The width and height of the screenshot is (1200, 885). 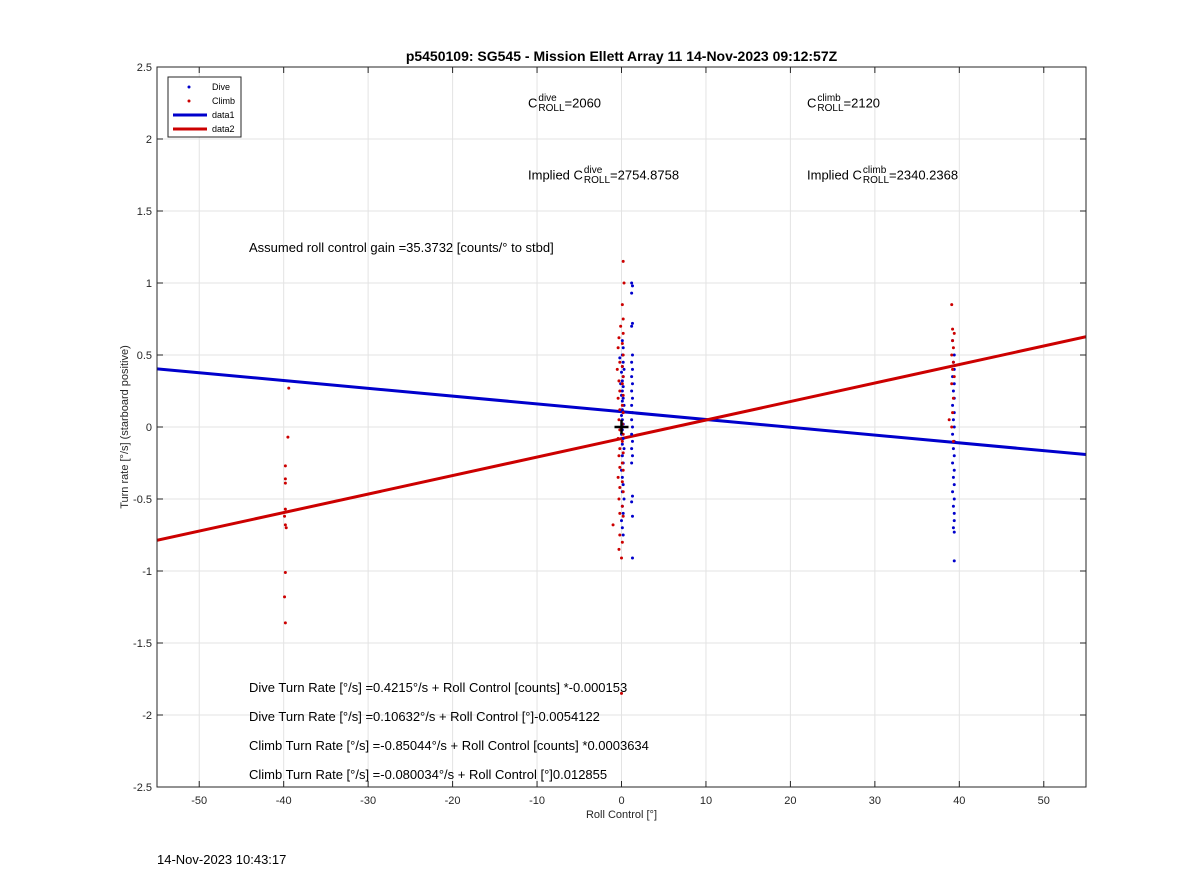 I want to click on y-tick-label: 1, so click(x=149, y=284).